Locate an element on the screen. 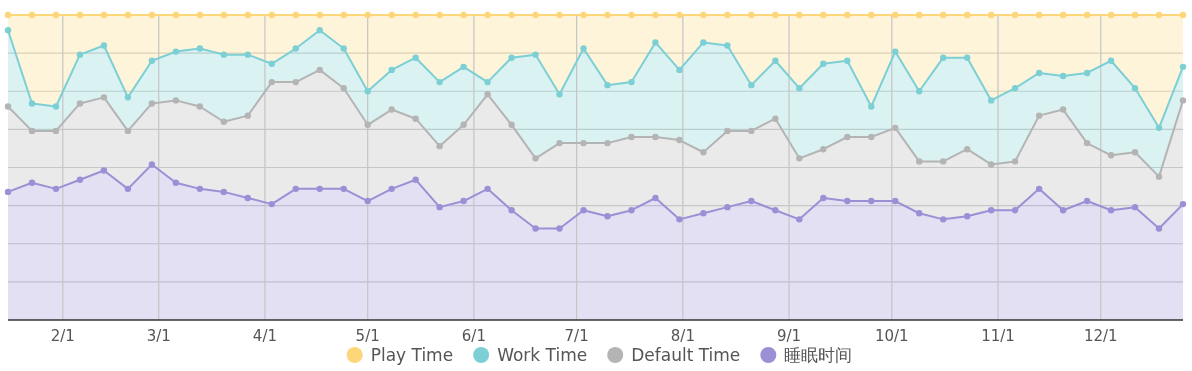 The height and width of the screenshot is (371, 1192). x-tick-label: 10/1 is located at coordinates (891, 336).